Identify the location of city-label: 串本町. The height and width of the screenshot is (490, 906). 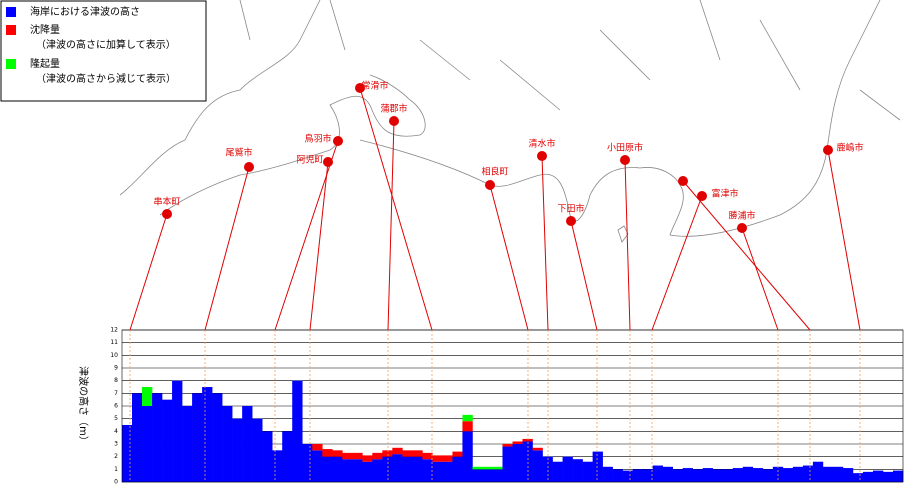
(166, 202).